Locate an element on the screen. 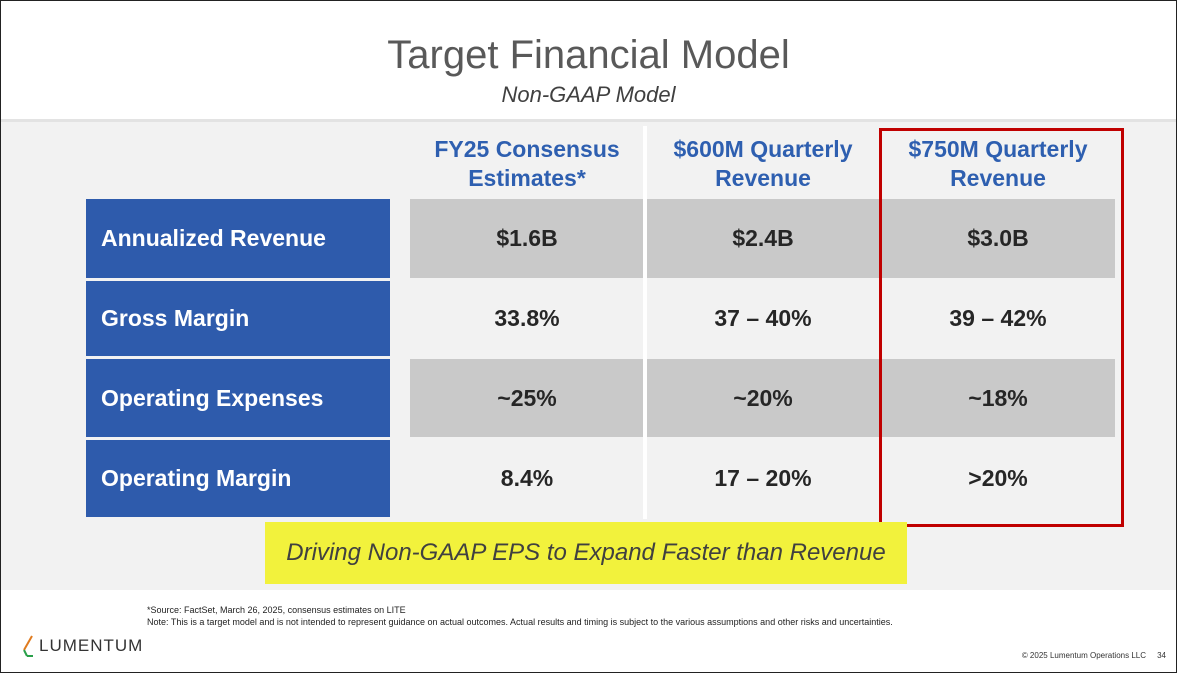 The width and height of the screenshot is (1177, 673). table-cell: 33.8% is located at coordinates (527, 318).